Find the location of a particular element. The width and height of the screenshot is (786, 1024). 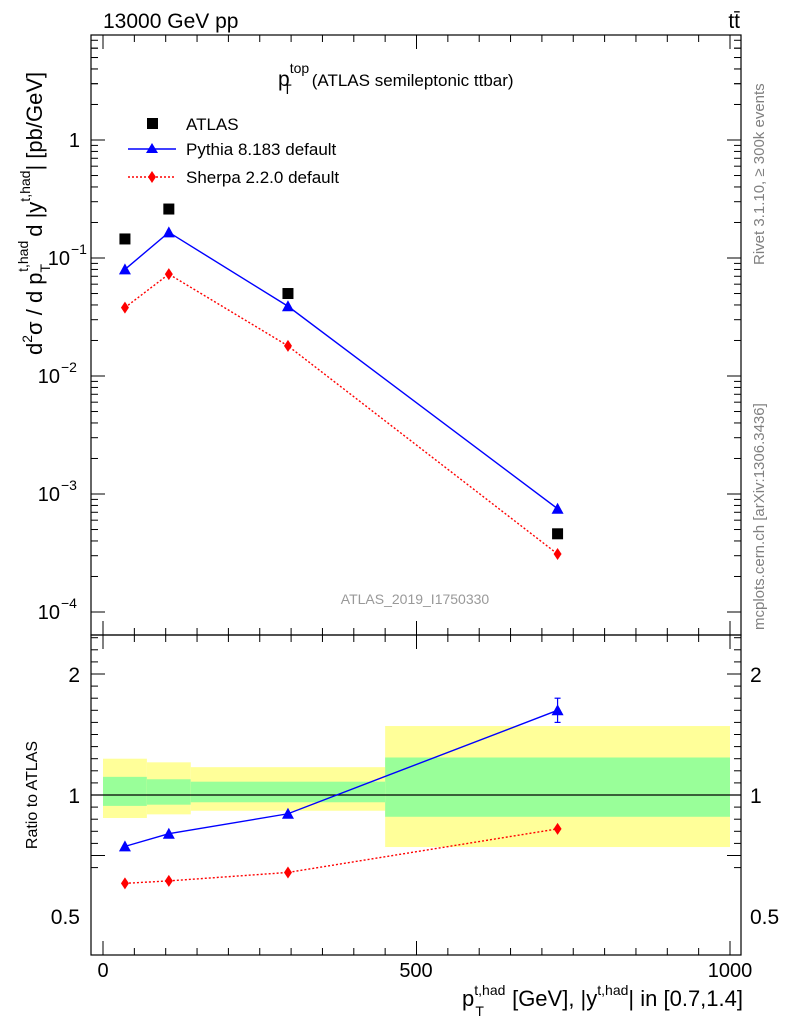

y-tick-0.0001-exp: −4 is located at coordinates (69, 603).